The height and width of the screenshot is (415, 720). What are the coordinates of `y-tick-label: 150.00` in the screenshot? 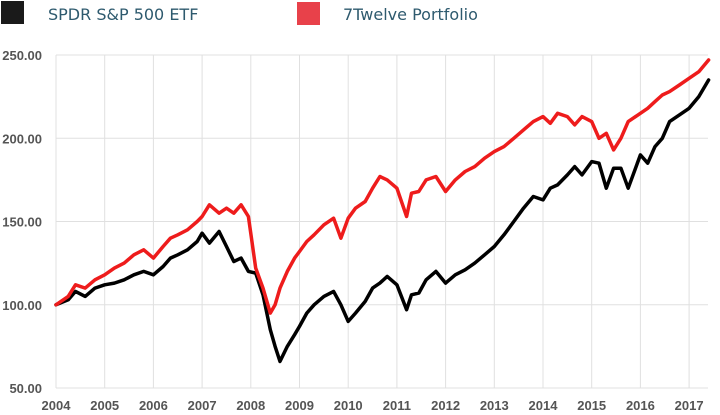 It's located at (22, 222).